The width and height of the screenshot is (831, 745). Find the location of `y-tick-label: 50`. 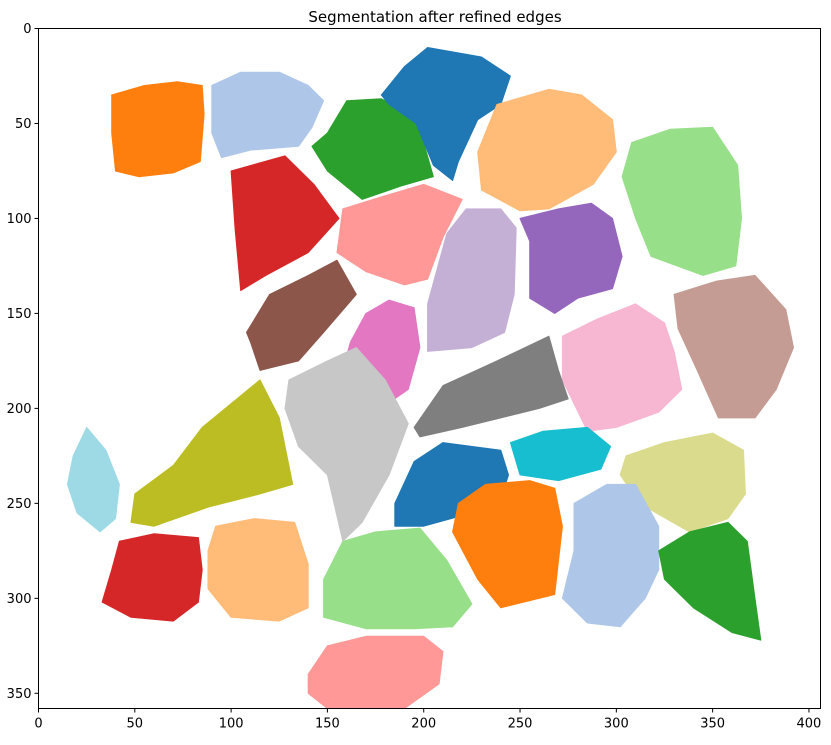

y-tick-label: 50 is located at coordinates (23, 124).